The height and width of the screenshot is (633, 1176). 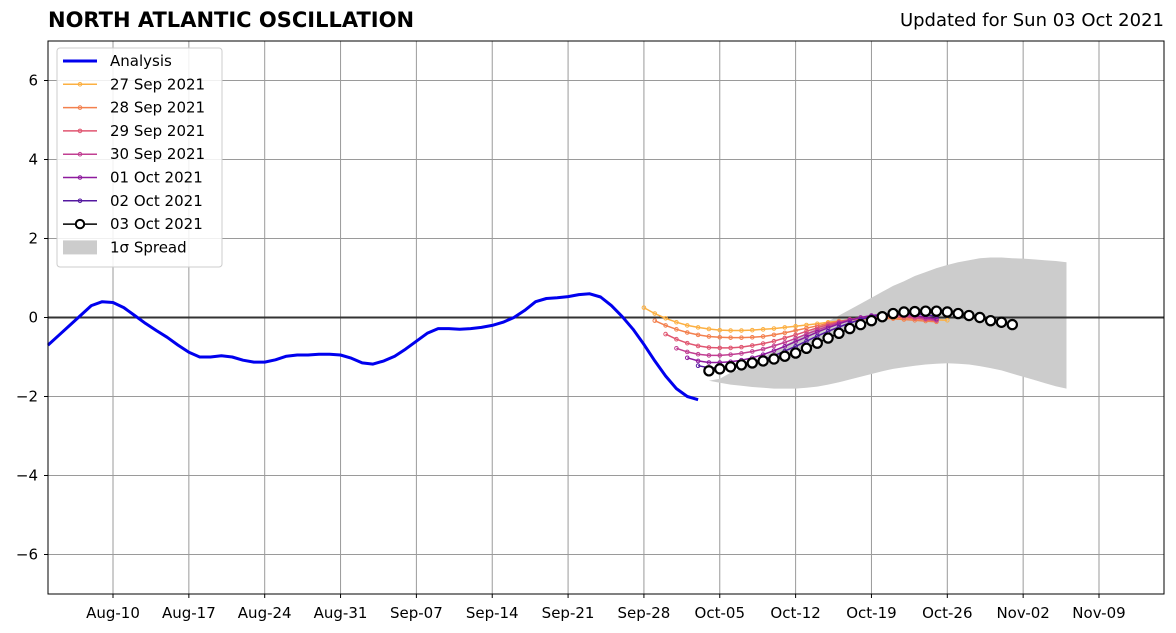 I want to click on x-tick-label: Aug-24, so click(x=265, y=613).